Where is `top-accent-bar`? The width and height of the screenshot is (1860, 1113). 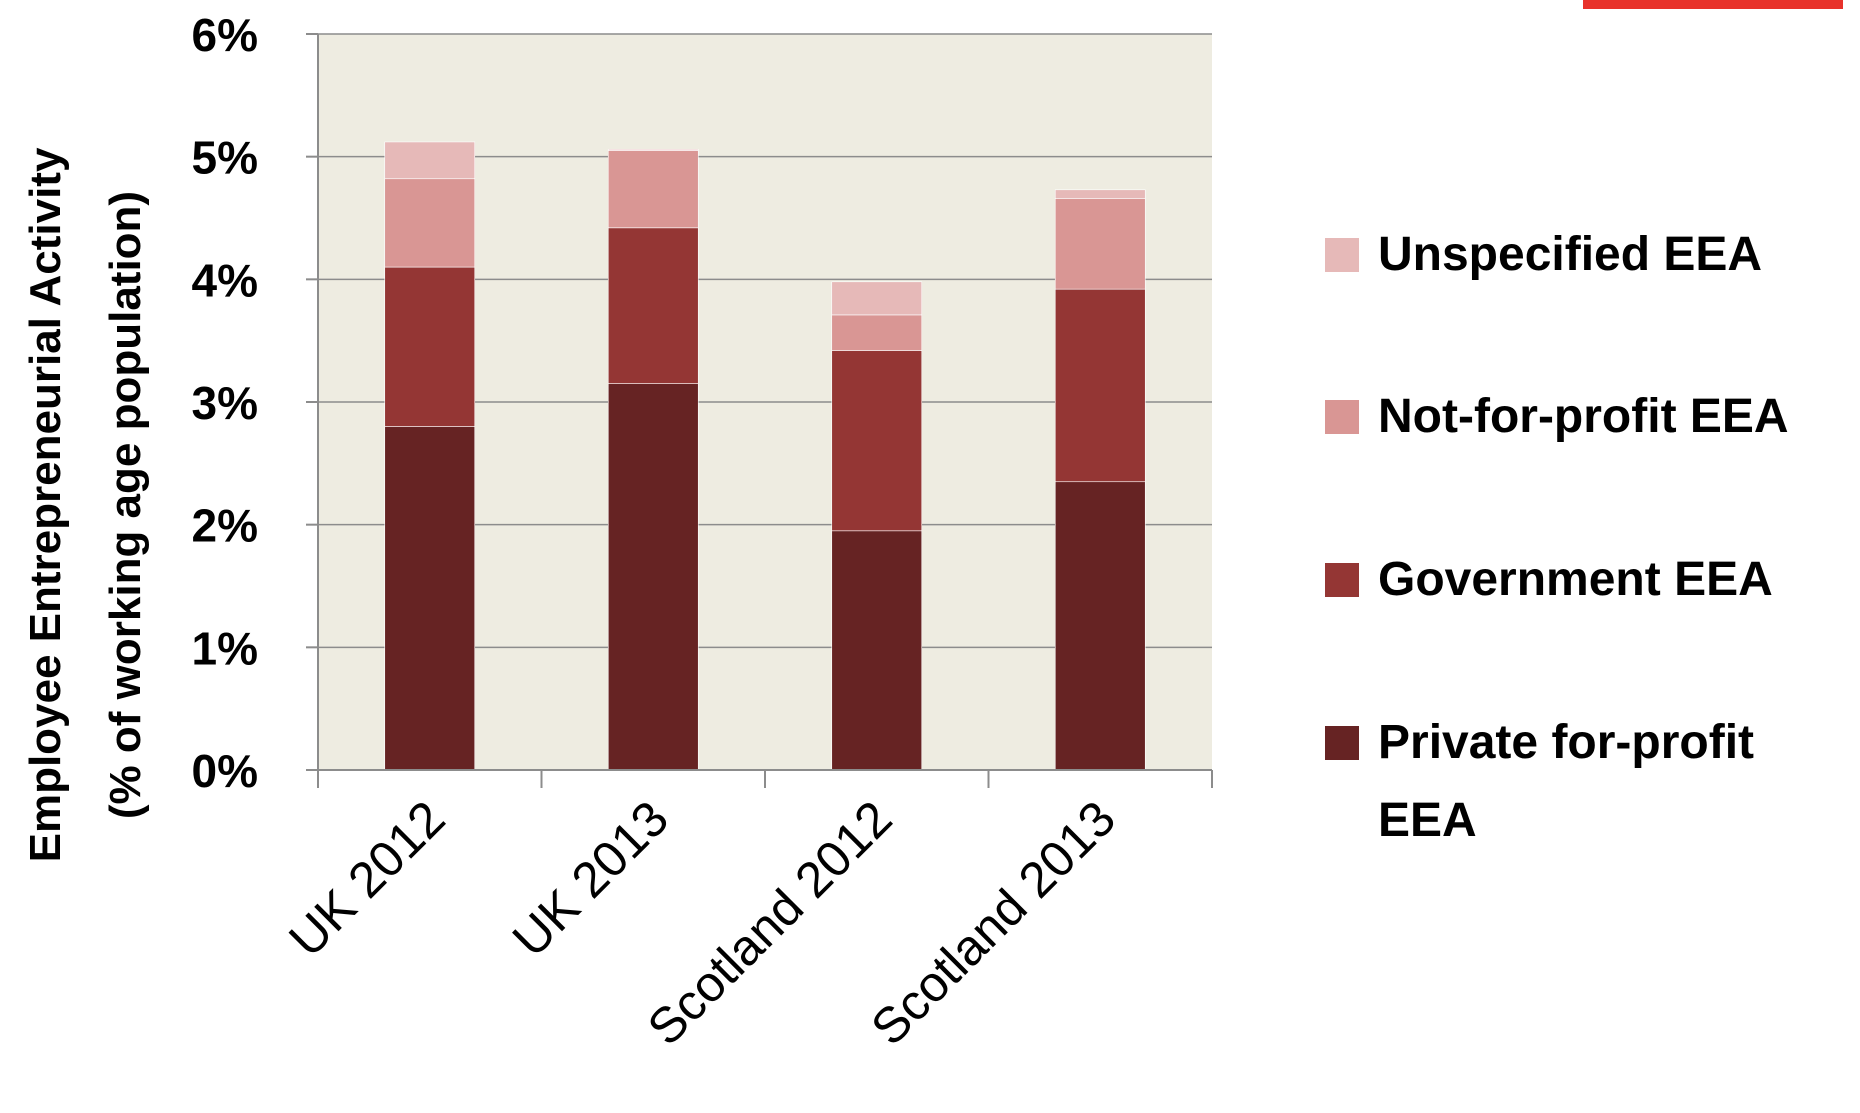
top-accent-bar is located at coordinates (1713, 4).